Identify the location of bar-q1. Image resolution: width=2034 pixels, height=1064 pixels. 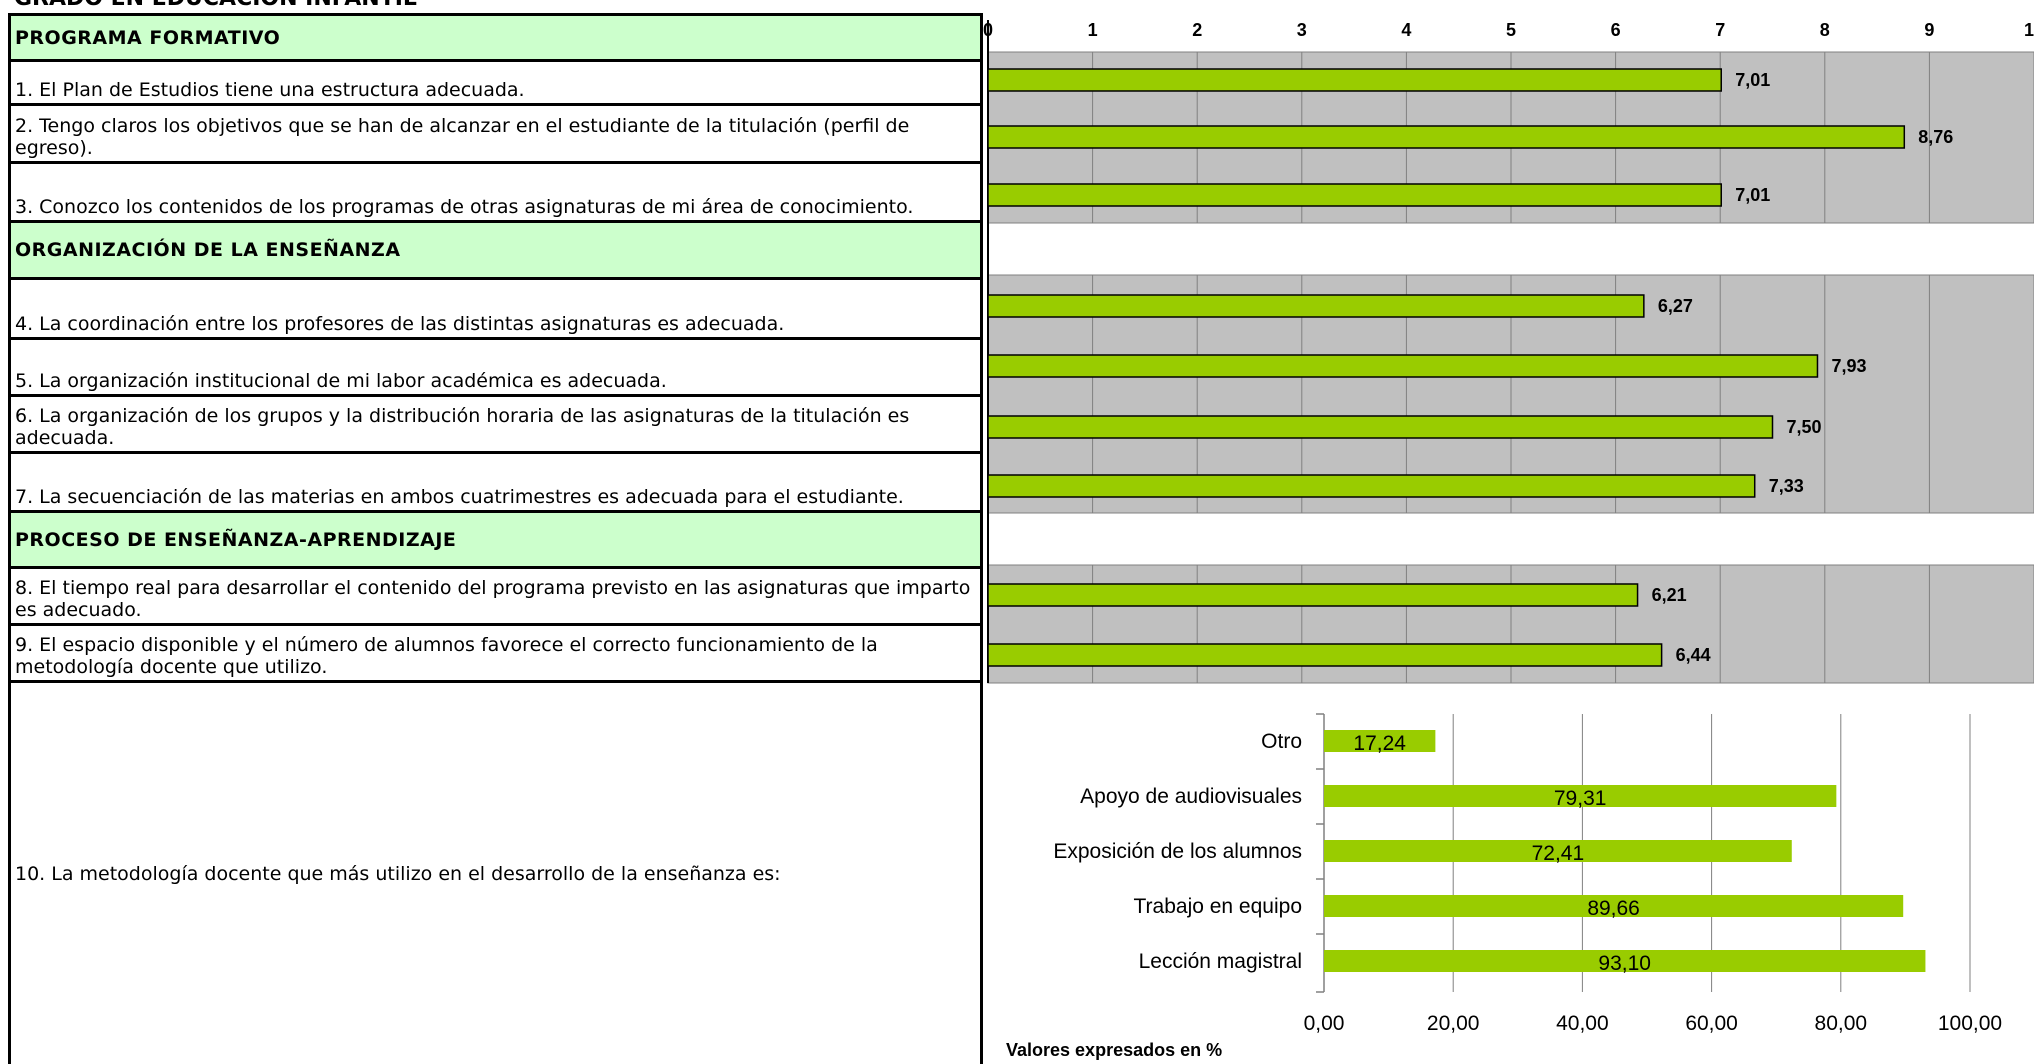
(1354, 80).